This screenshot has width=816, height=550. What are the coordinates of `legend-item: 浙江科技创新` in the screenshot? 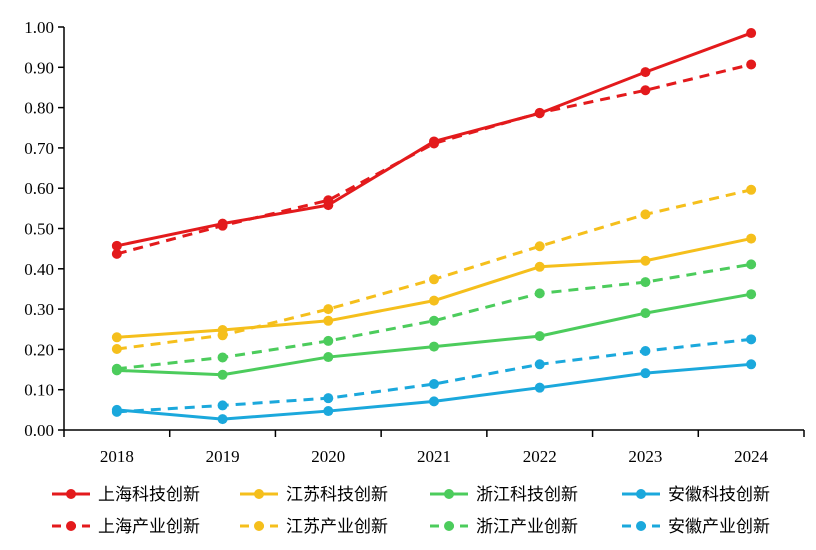 It's located at (504, 495).